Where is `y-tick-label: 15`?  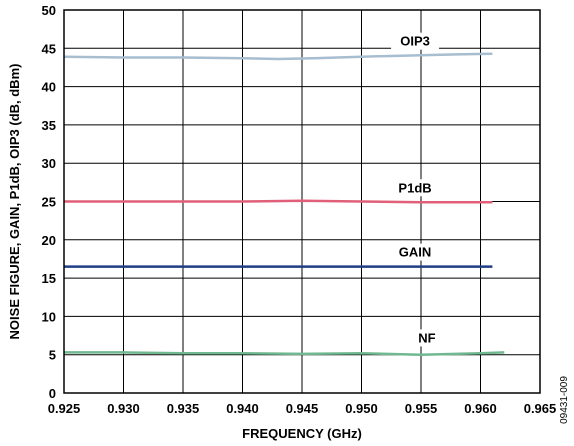 y-tick-label: 15 is located at coordinates (49, 278).